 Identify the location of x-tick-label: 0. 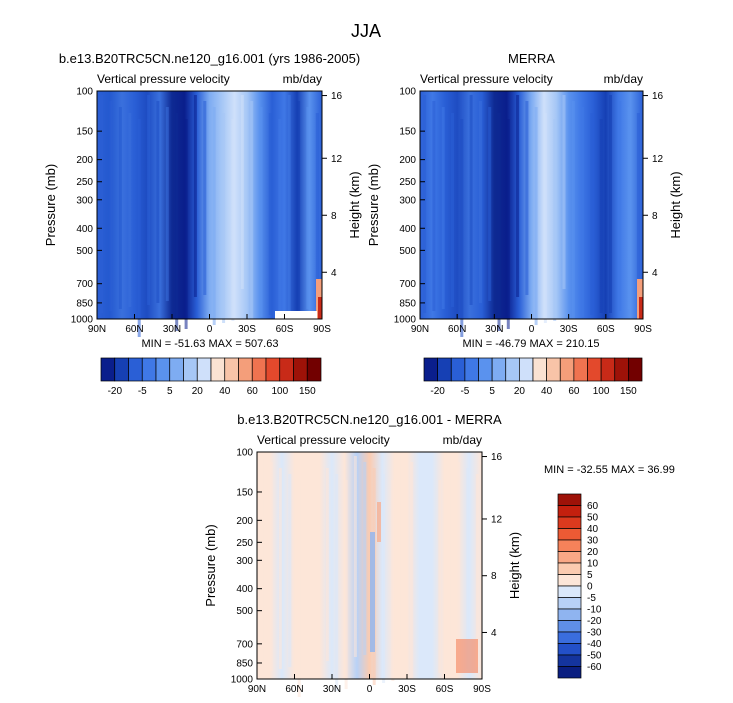
(370, 689).